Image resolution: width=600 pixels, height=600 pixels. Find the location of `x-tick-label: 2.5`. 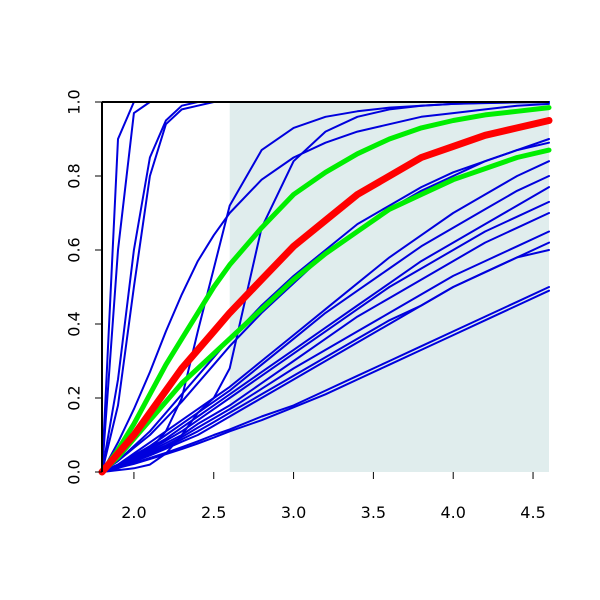

x-tick-label: 2.5 is located at coordinates (213, 512).